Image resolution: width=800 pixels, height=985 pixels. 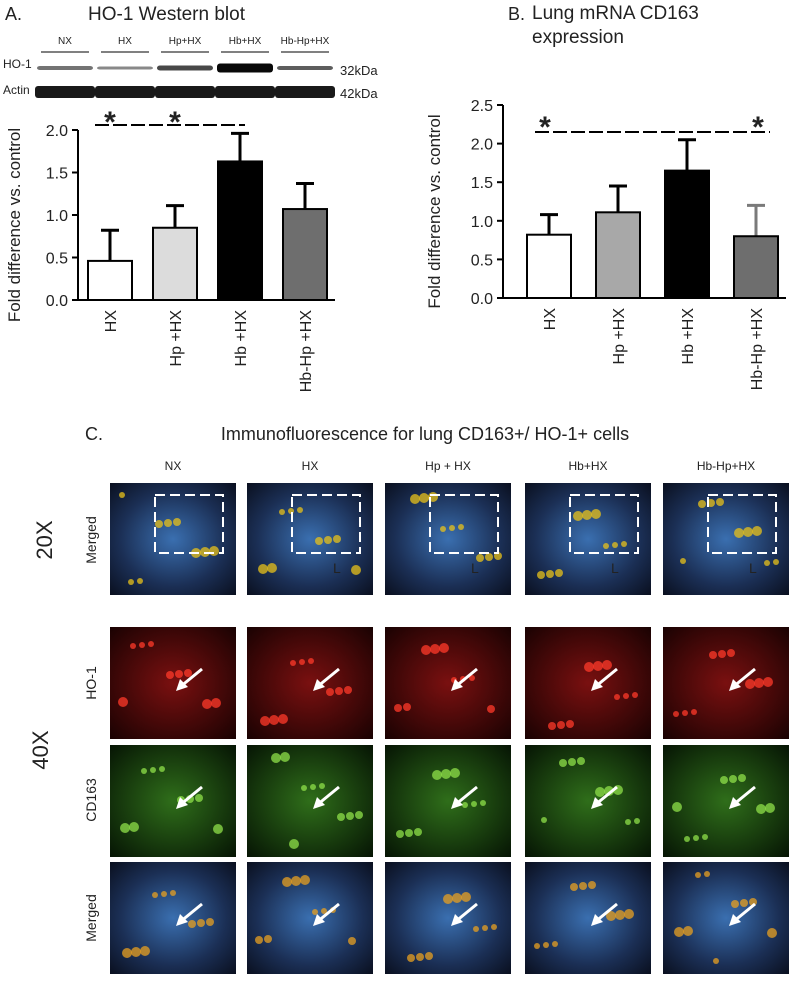 I want to click on significance-star: *, so click(x=545, y=127).